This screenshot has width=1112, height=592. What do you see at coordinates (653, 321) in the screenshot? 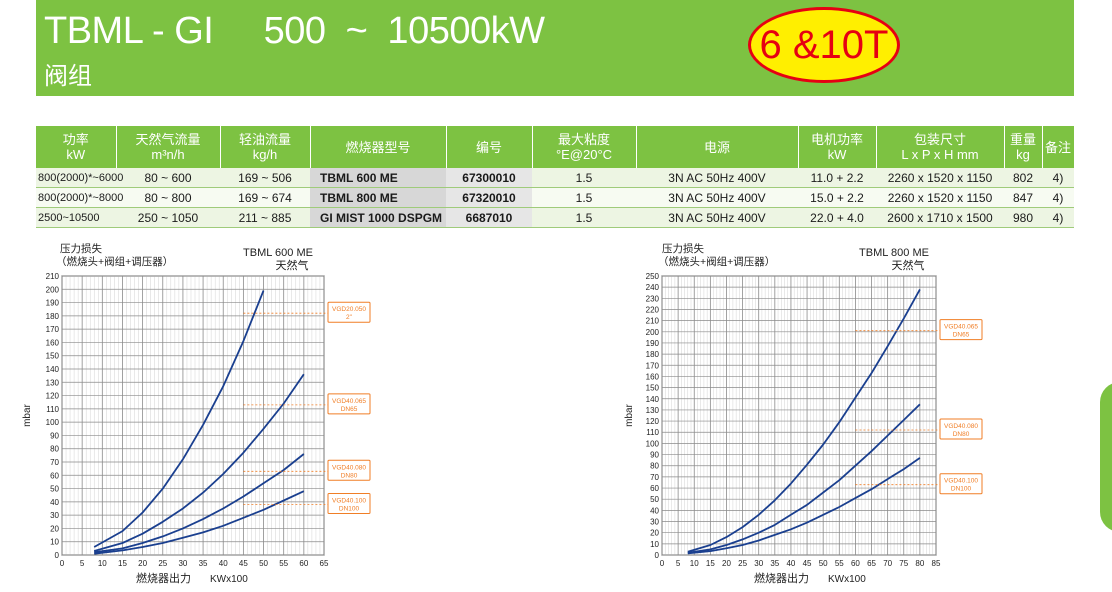
I see `y-tick-label: 210` at bounding box center [653, 321].